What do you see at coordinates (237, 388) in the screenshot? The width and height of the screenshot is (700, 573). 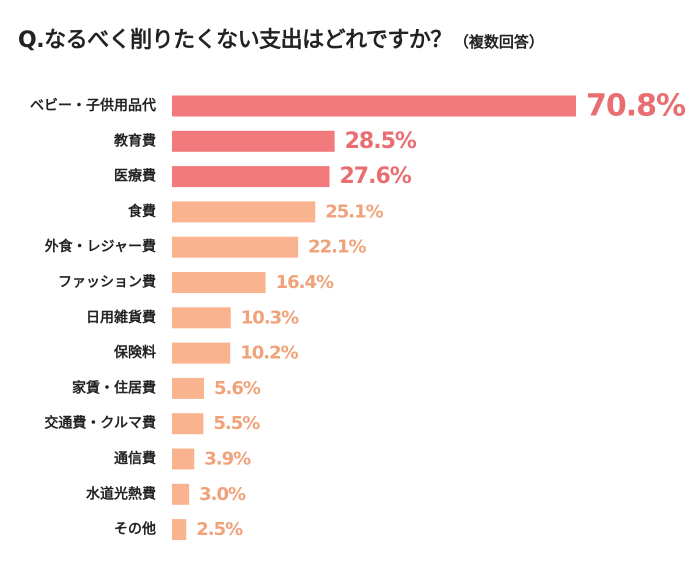 I see `value-label: 5.6%` at bounding box center [237, 388].